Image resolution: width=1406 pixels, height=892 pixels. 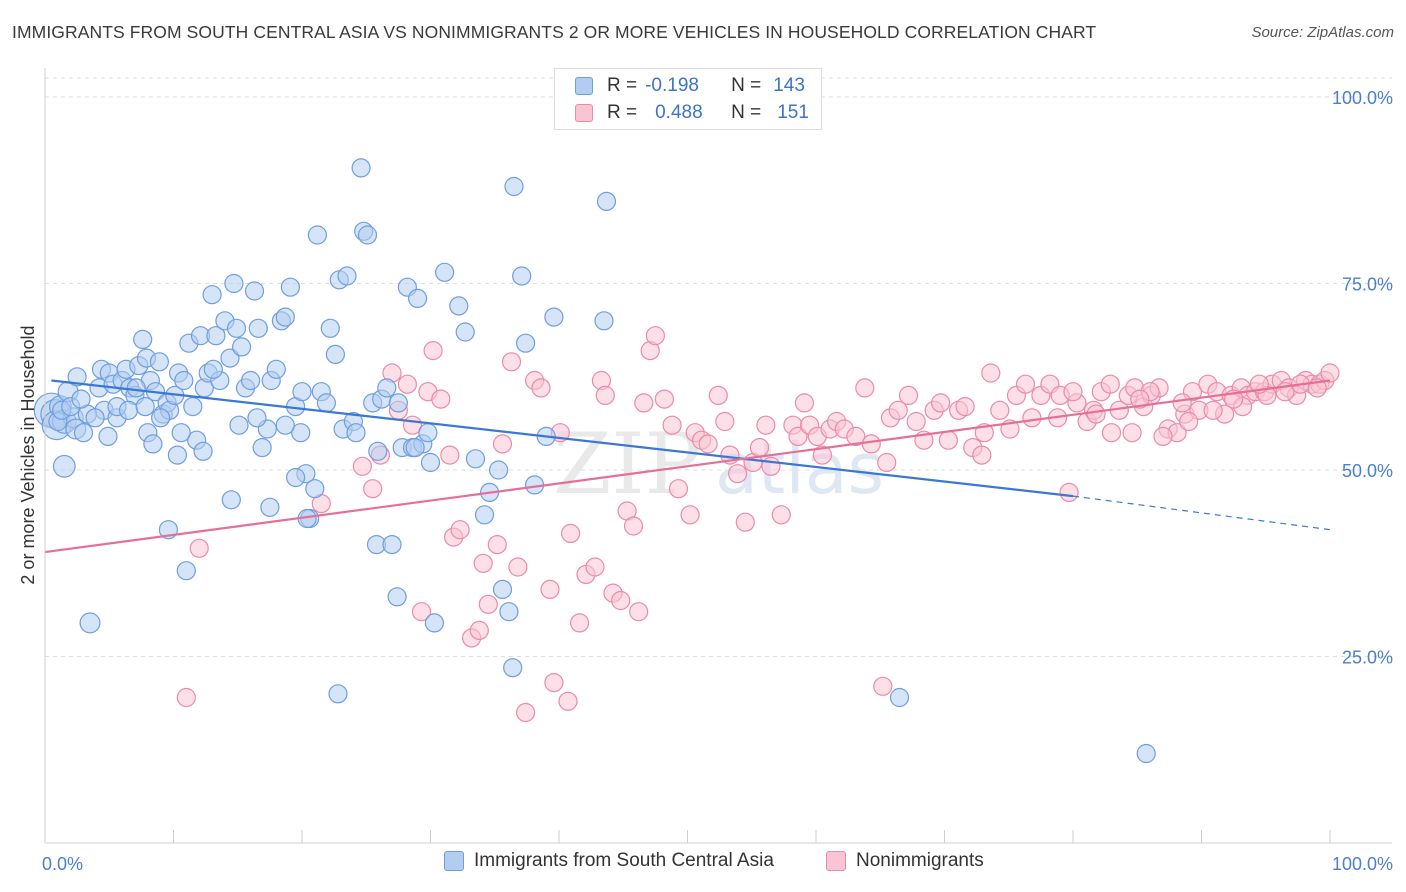 I want to click on immigrants-trend-extension, so click(x=1201, y=513).